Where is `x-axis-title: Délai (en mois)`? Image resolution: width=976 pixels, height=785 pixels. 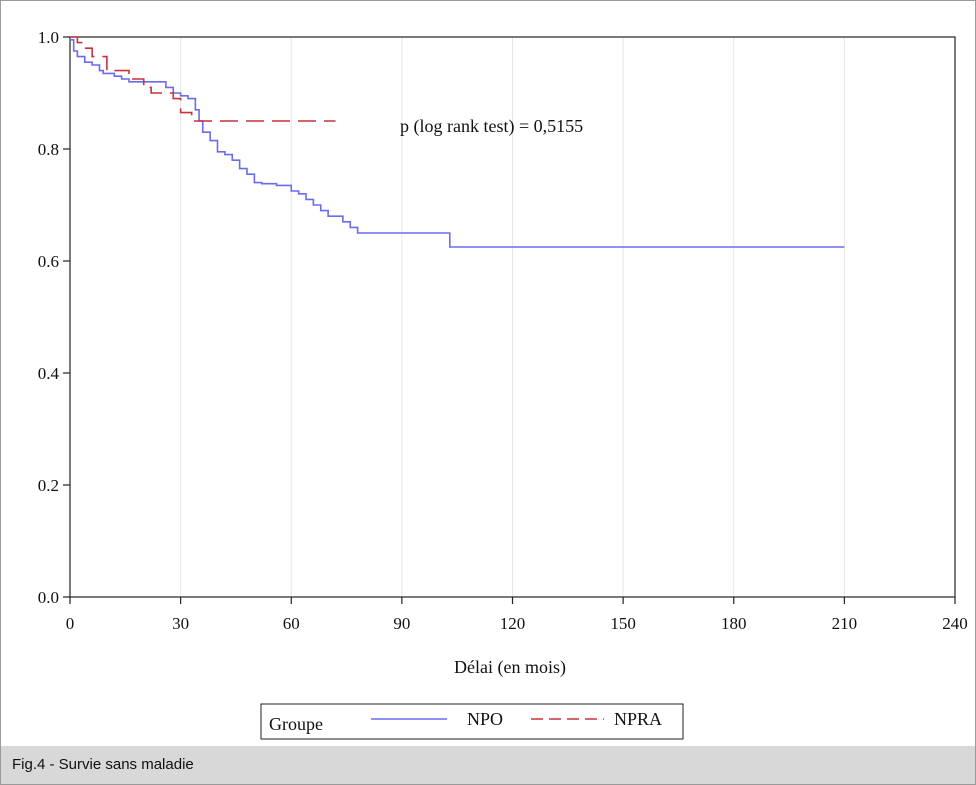 x-axis-title: Délai (en mois) is located at coordinates (510, 667).